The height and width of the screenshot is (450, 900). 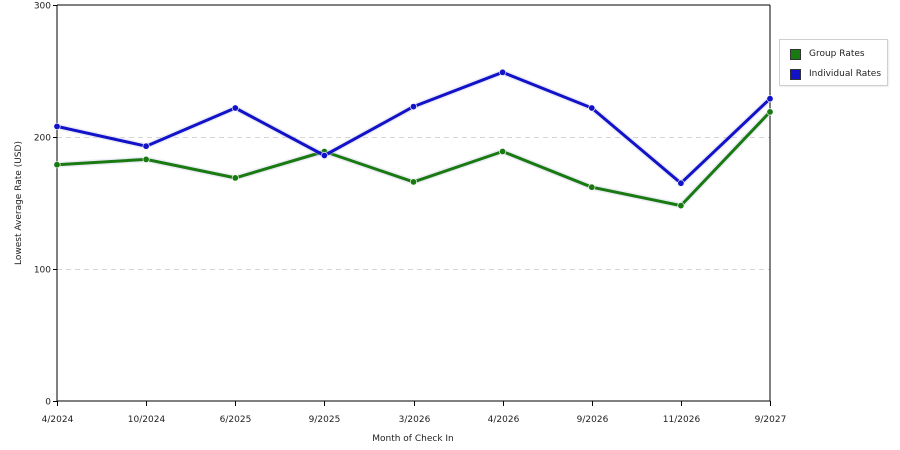 I want to click on y-tick-label: 300, so click(x=42, y=7).